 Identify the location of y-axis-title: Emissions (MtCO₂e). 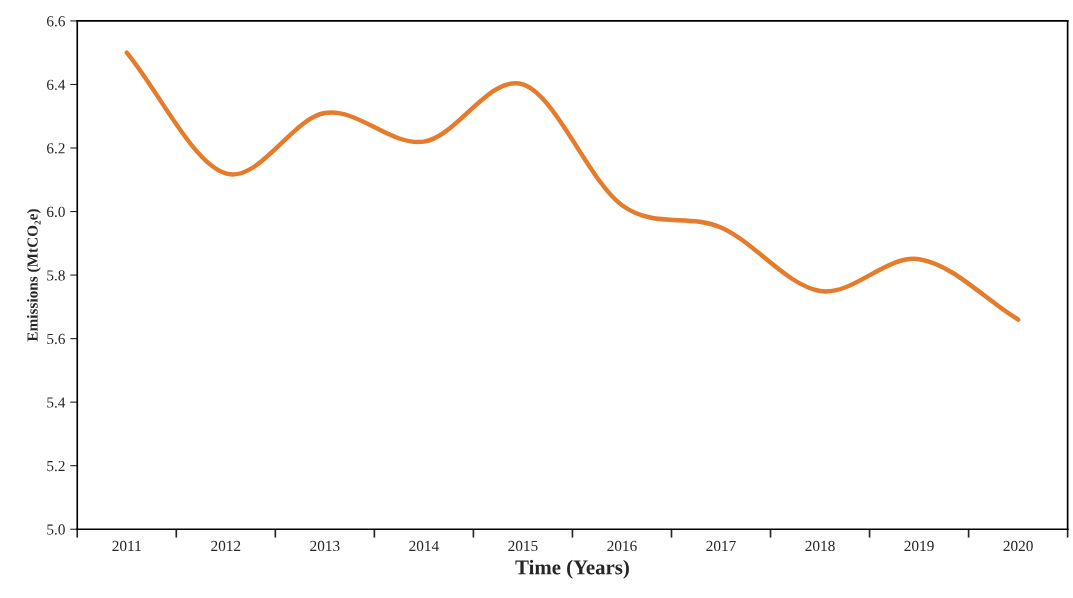
(33, 275).